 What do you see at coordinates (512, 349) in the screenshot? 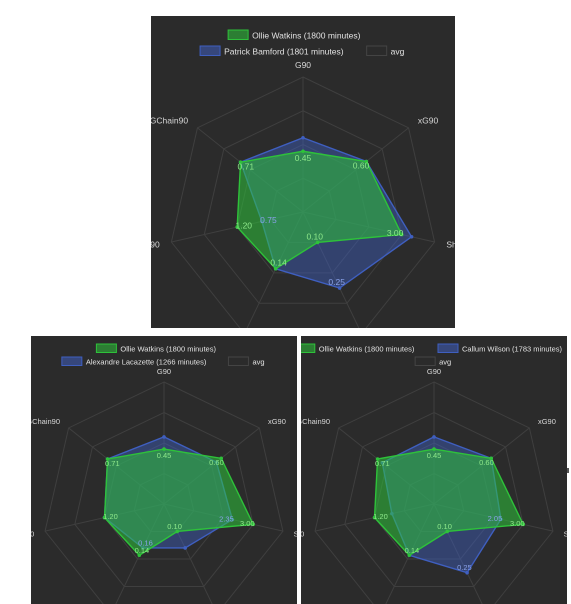
I see `legend-label: Callum Wilson (1783 minutes)` at bounding box center [512, 349].